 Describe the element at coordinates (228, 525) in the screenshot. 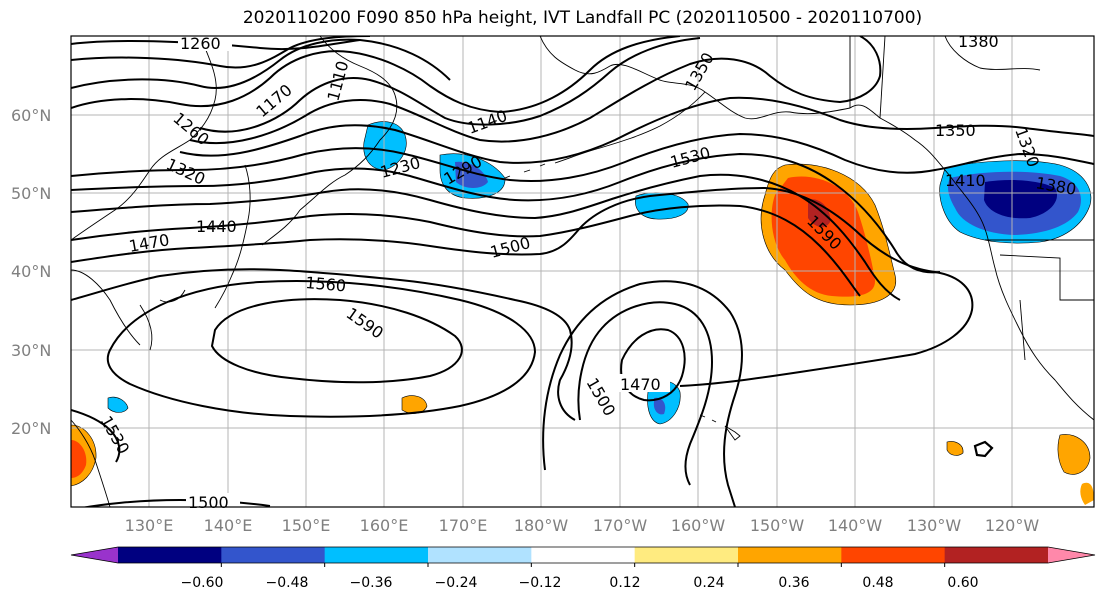

I see `lon-label: 140°E` at that location.